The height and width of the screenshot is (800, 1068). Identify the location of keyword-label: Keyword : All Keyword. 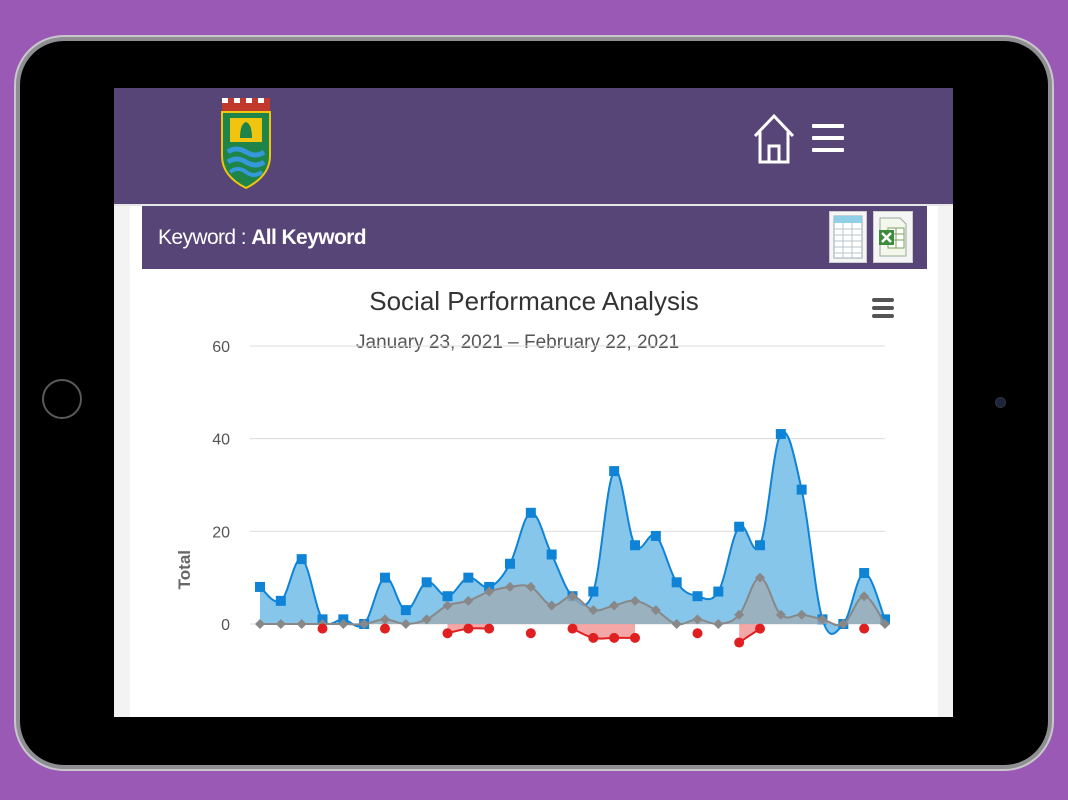
(262, 237).